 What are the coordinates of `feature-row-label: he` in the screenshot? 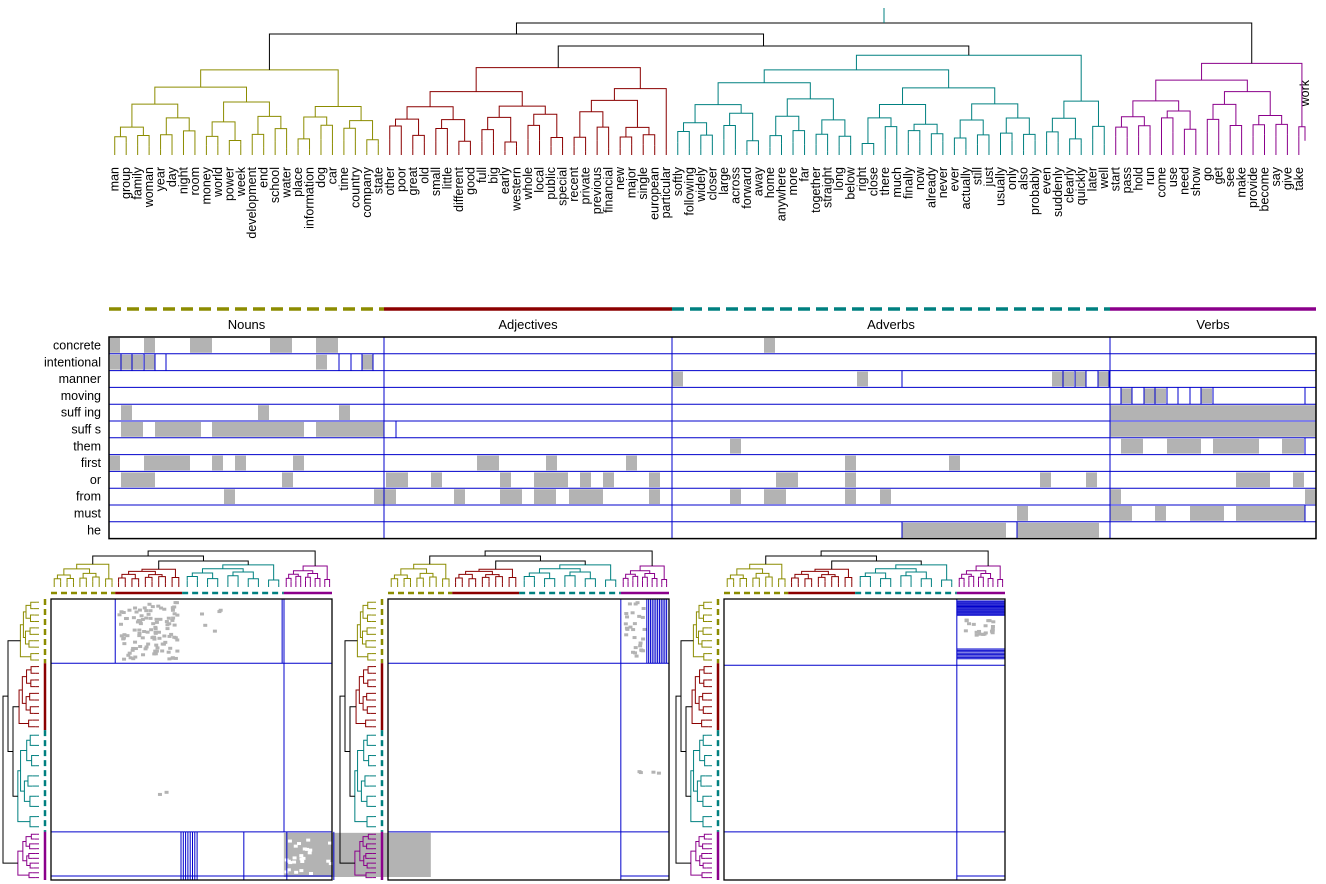 It's located at (94, 530).